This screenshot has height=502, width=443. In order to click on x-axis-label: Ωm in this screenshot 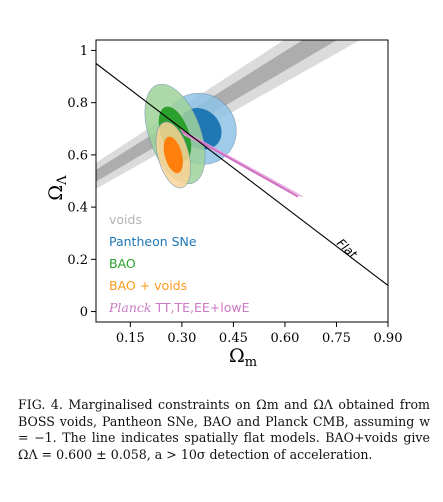, I will do `click(243, 357)`.